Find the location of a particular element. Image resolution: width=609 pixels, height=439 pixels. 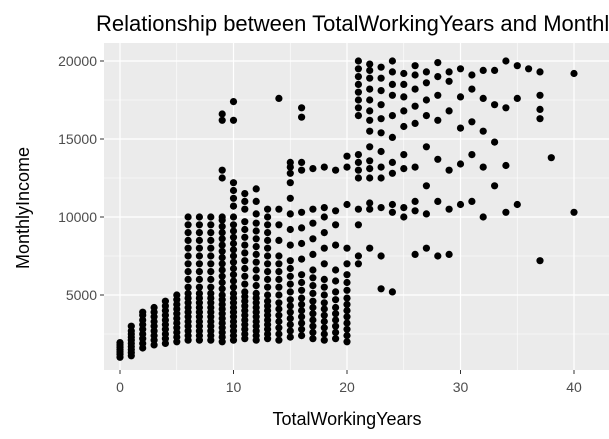

y-axis-ticks: 5000 10000 15000 20000 is located at coordinates (81, 178).